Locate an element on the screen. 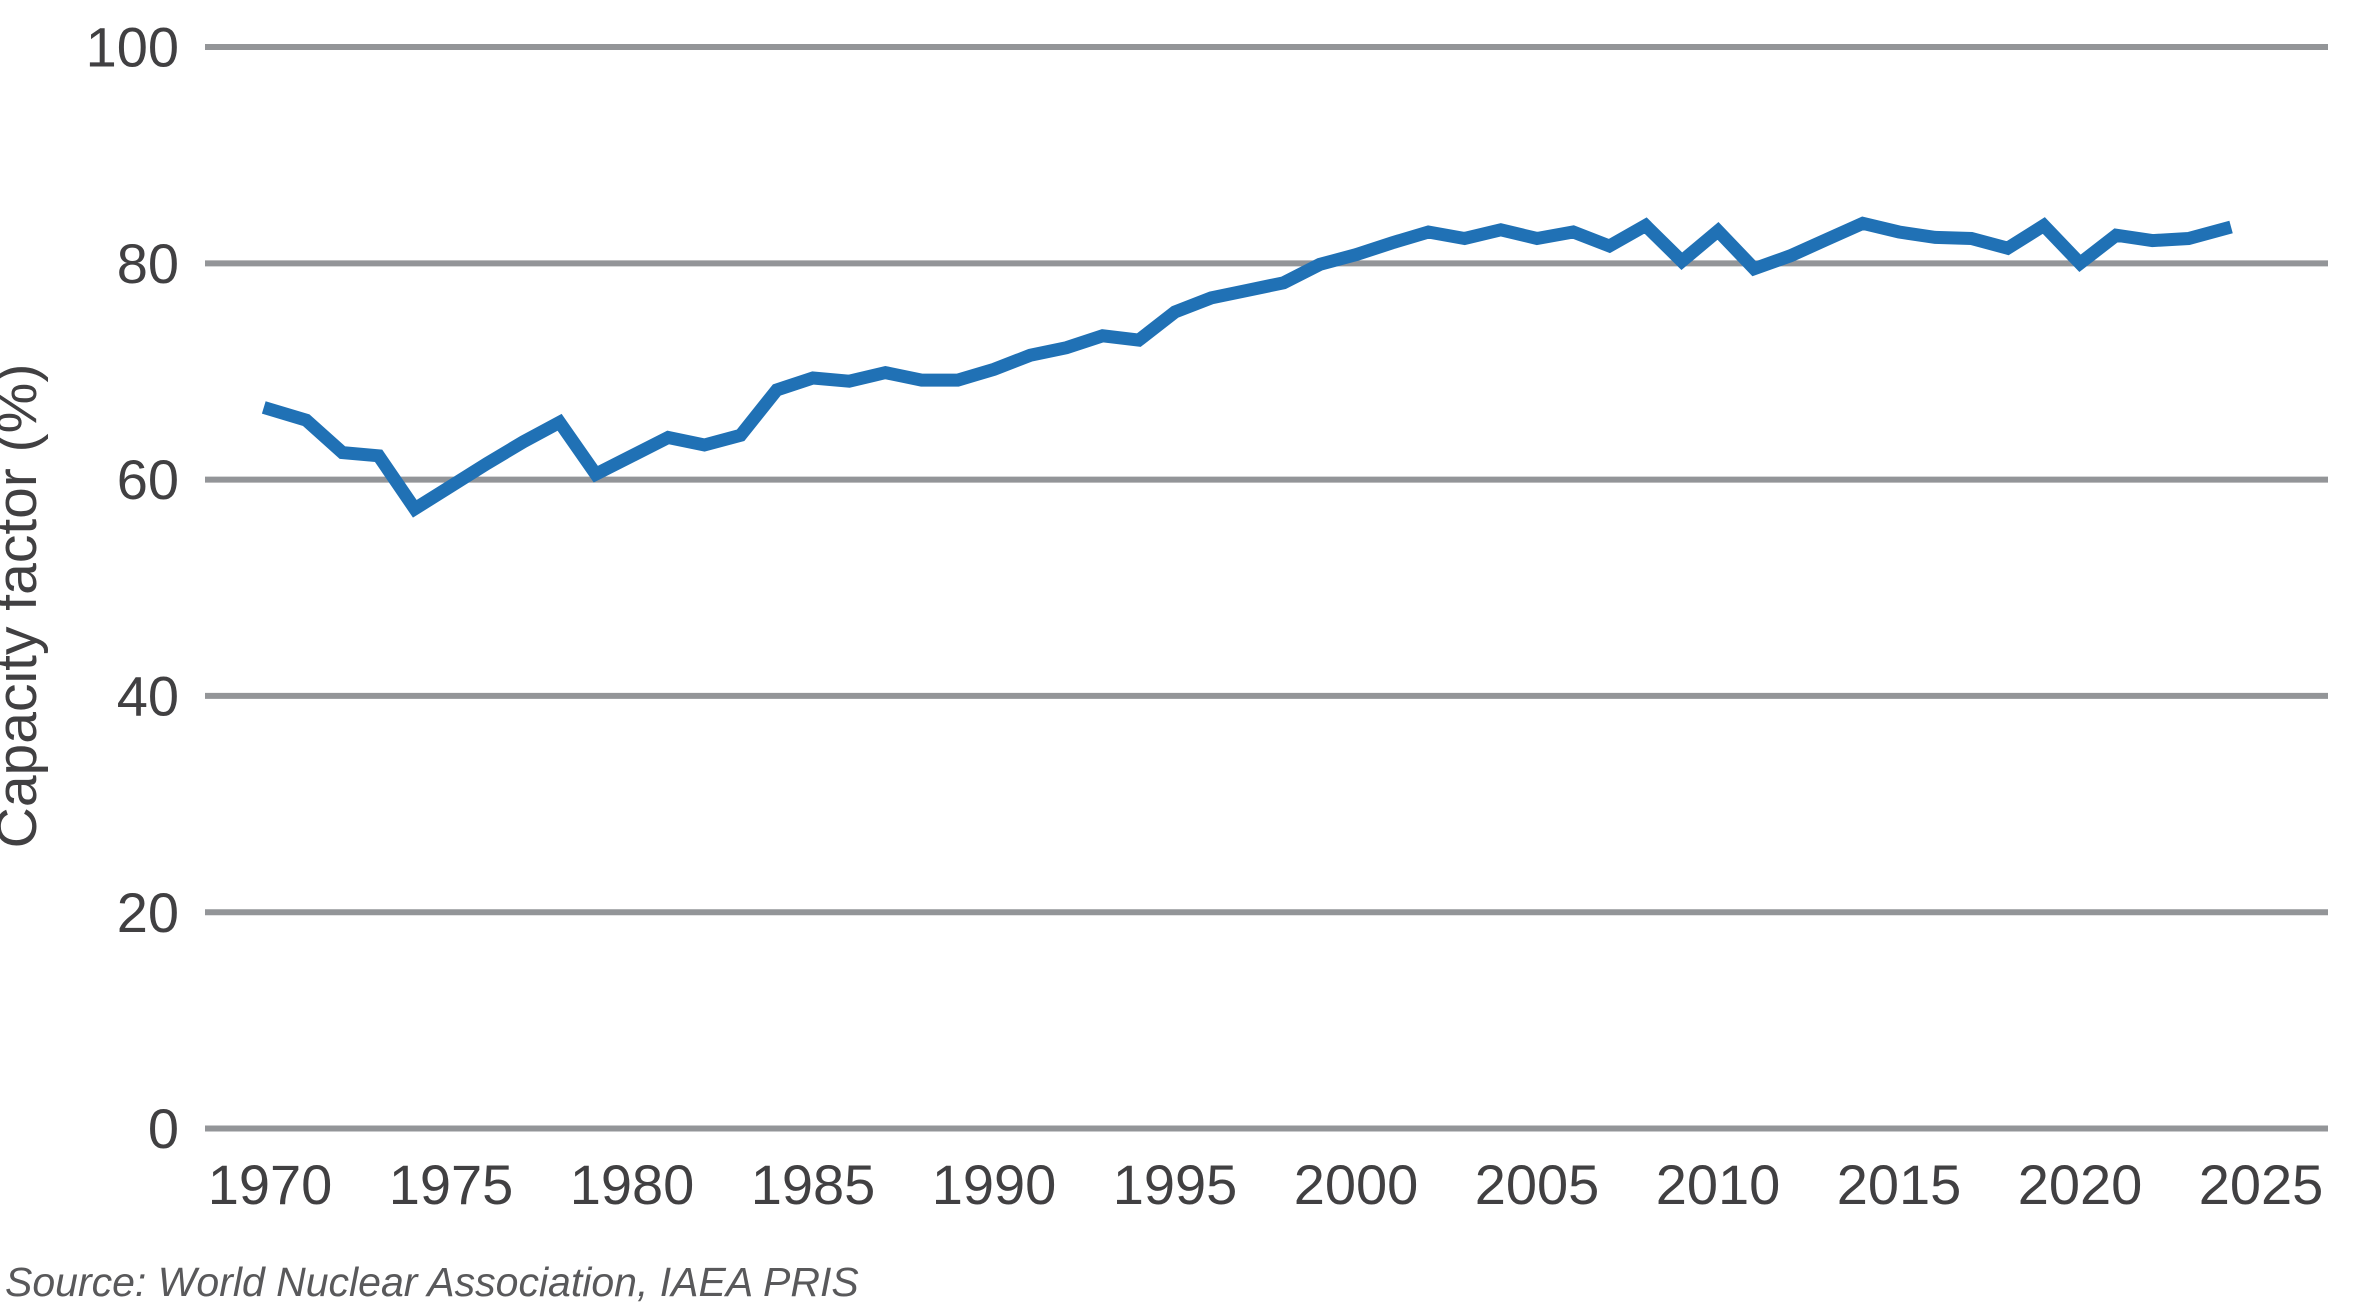 The image size is (2356, 1303). y-tick-label: 20 is located at coordinates (148, 912).